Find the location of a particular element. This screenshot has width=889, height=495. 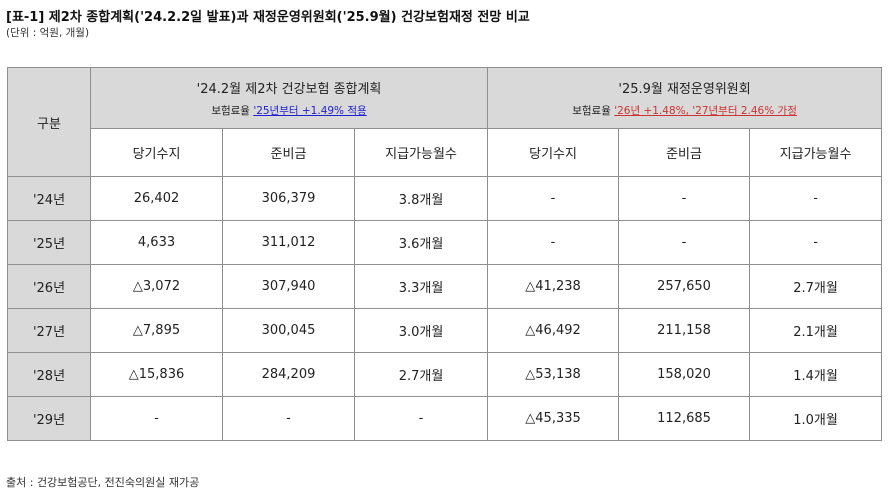

table-cell: 3.3개월 is located at coordinates (421, 286).